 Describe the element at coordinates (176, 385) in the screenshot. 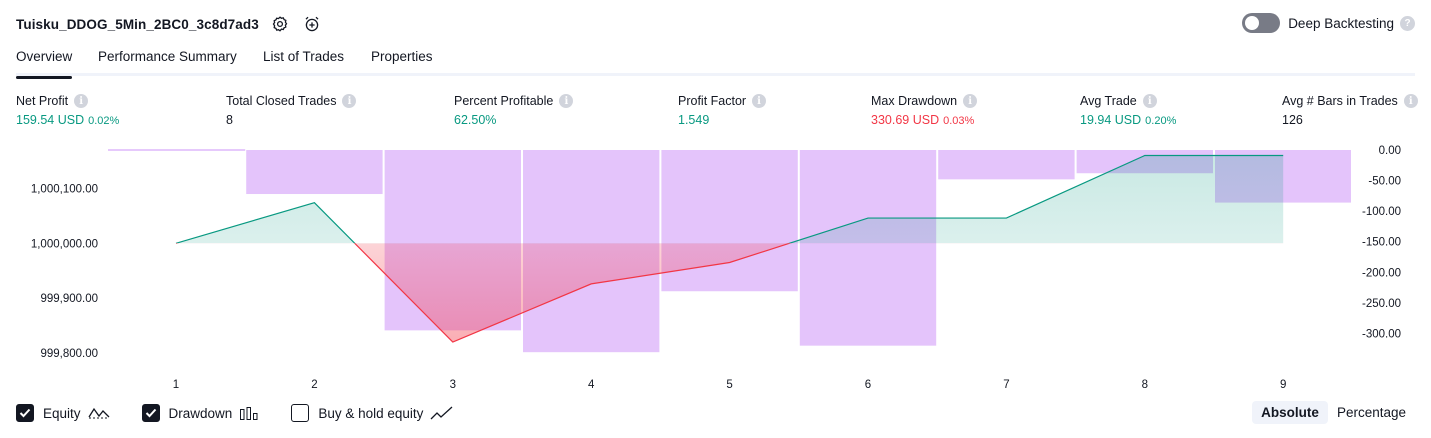

I see `x-axis-tick: 1` at that location.